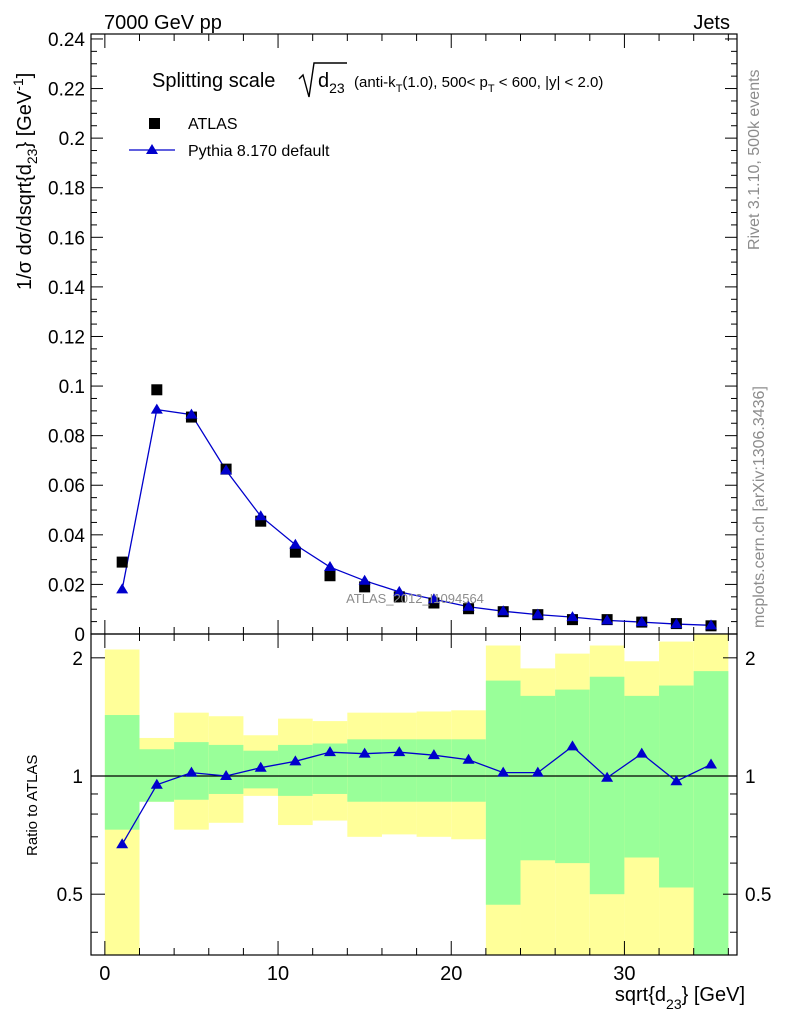 This screenshot has width=786, height=1024. What do you see at coordinates (549, 82) in the screenshot?
I see `title-selection-end: < 600, |y| < 2.0)` at bounding box center [549, 82].